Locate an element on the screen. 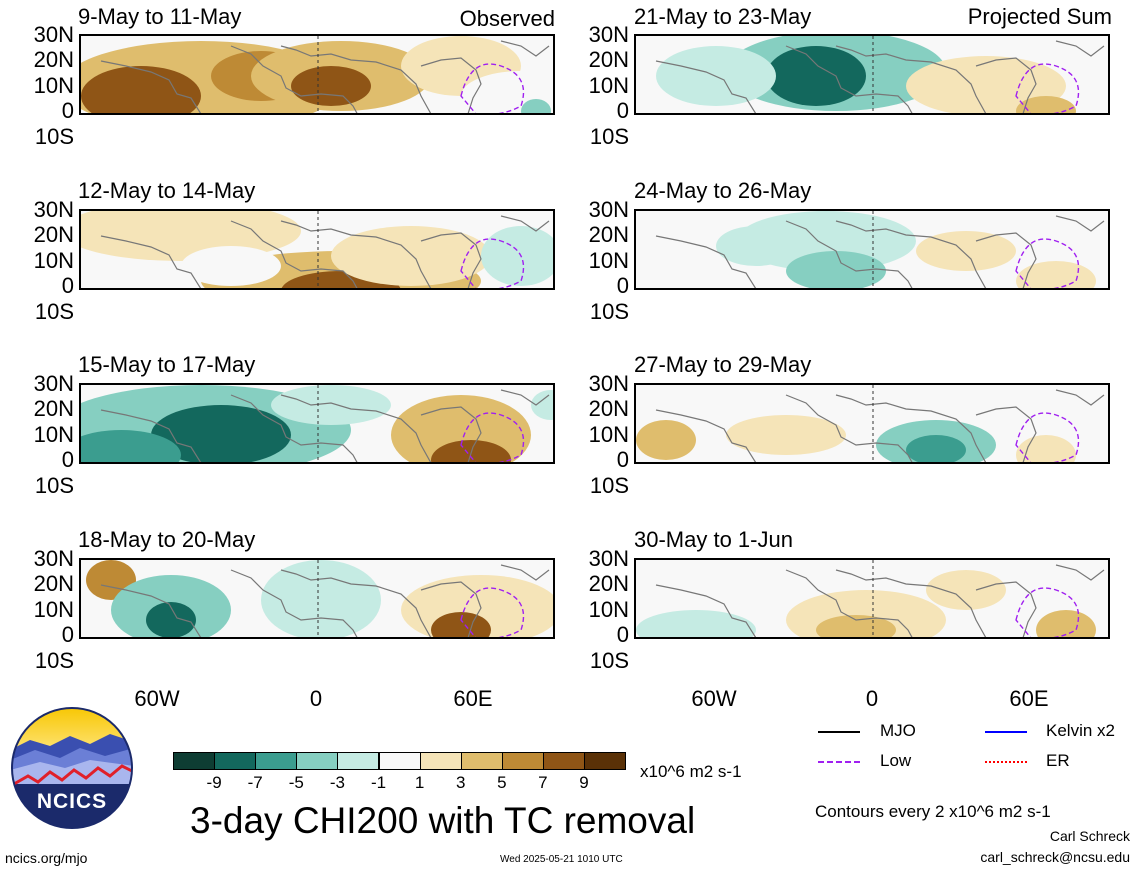  colorbar-tick-label: -5 is located at coordinates (296, 782).